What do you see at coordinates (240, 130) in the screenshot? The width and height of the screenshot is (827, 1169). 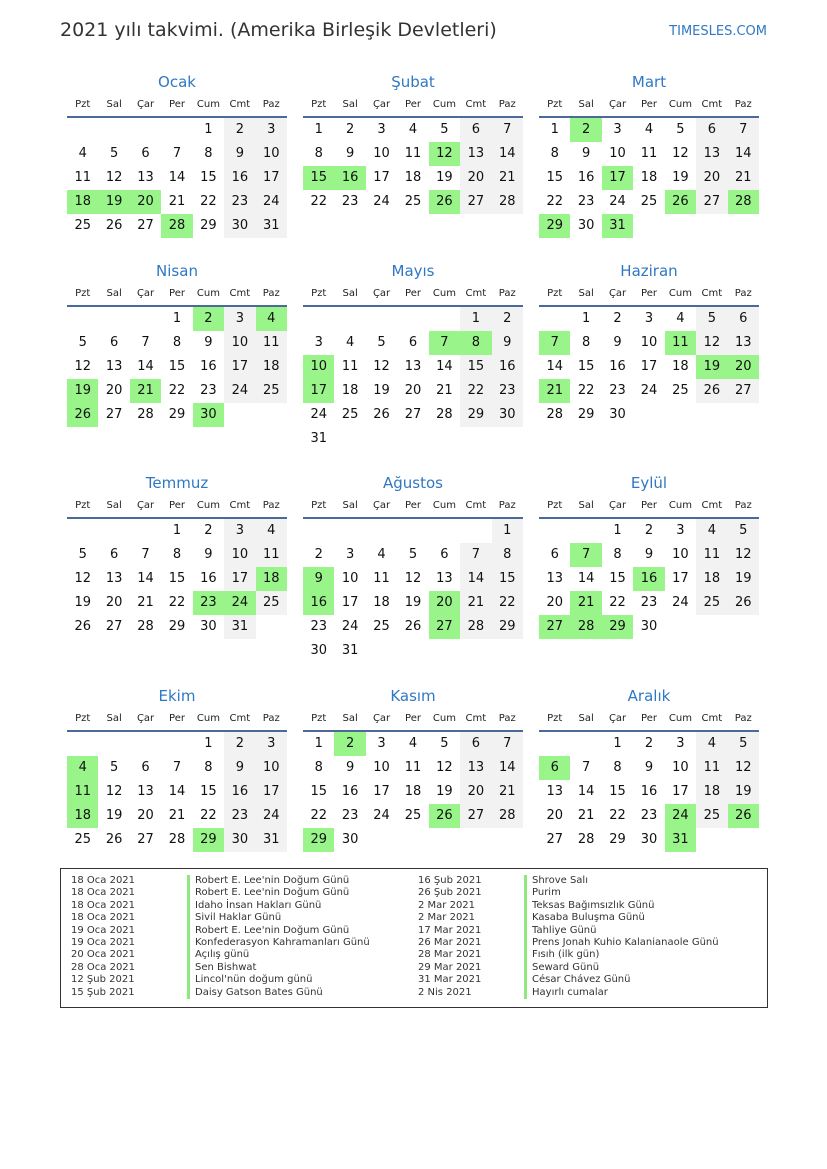 I see `day-cell: 2` at bounding box center [240, 130].